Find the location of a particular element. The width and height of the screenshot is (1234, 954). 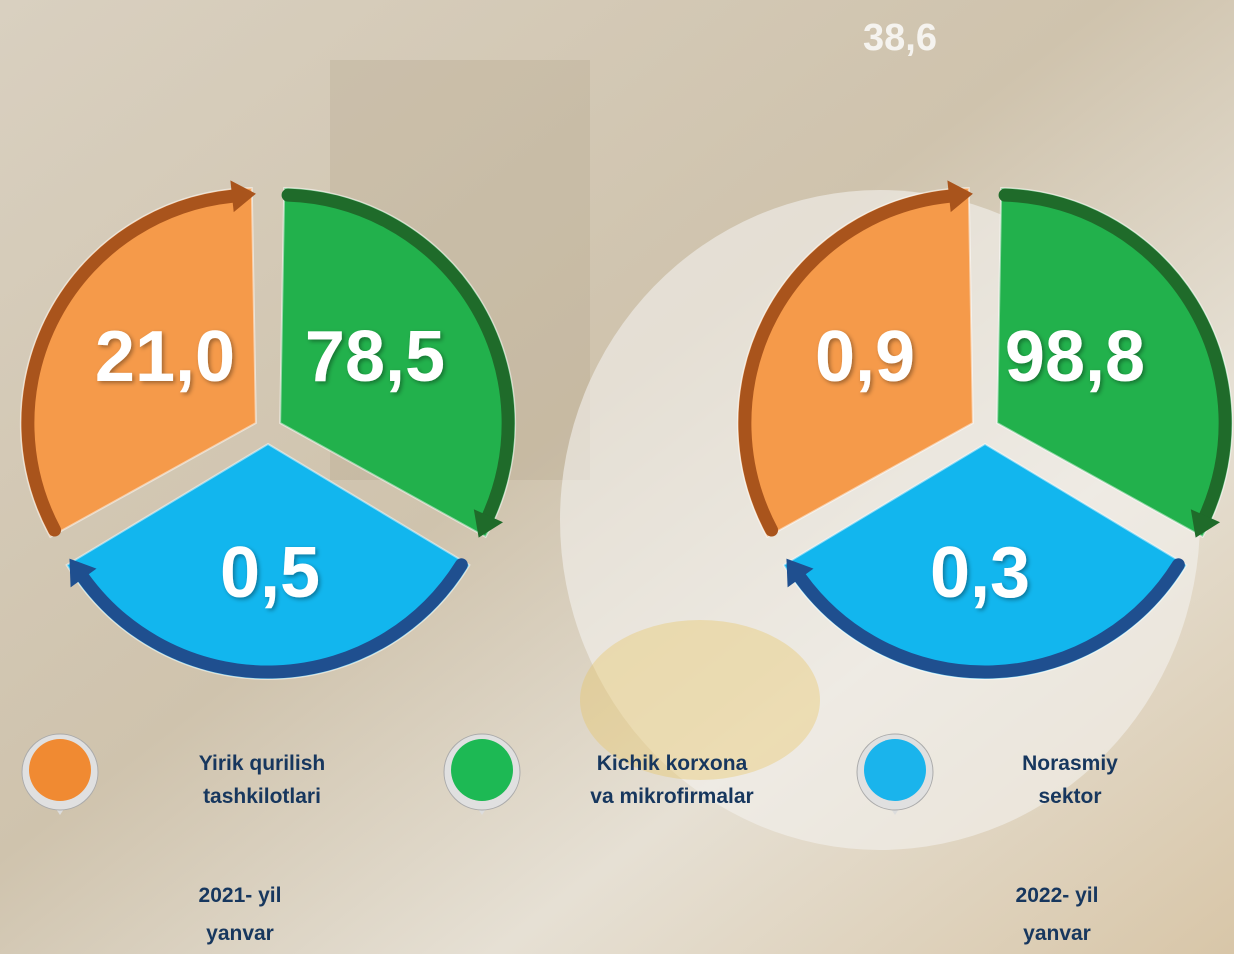

segment-value: 0,5 is located at coordinates (270, 573).